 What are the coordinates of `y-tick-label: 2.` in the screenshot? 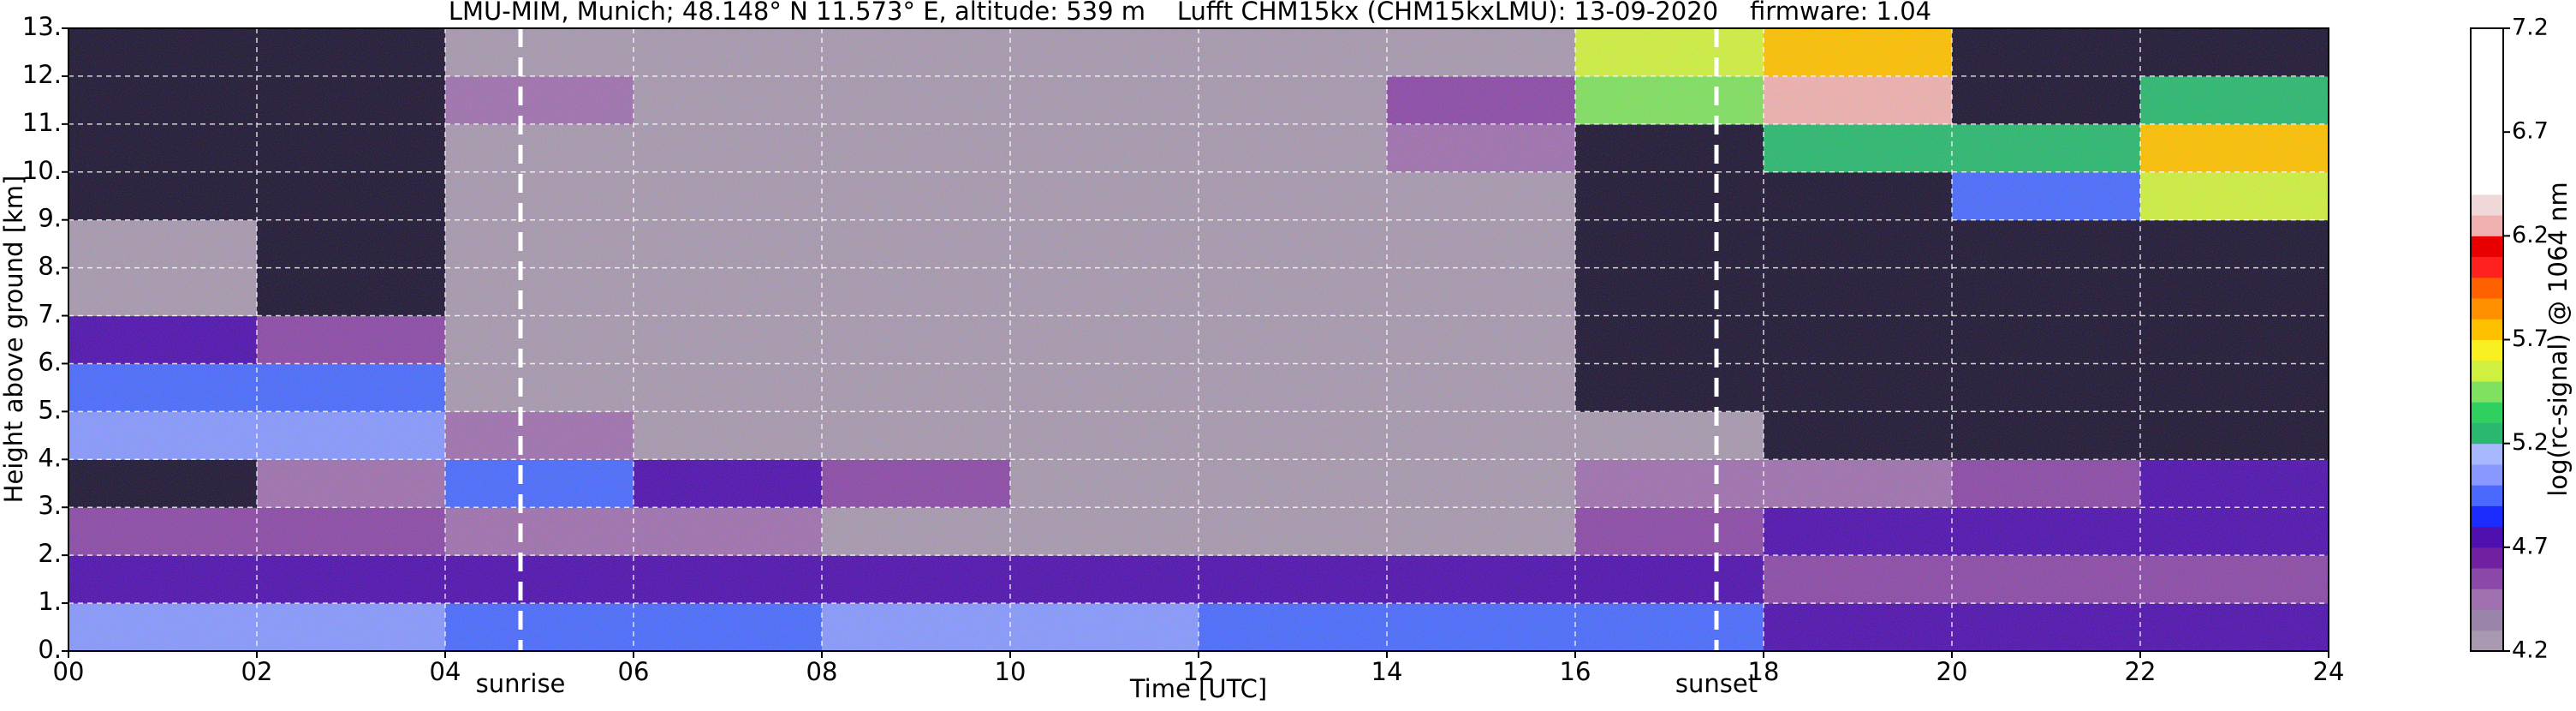 It's located at (50, 554).